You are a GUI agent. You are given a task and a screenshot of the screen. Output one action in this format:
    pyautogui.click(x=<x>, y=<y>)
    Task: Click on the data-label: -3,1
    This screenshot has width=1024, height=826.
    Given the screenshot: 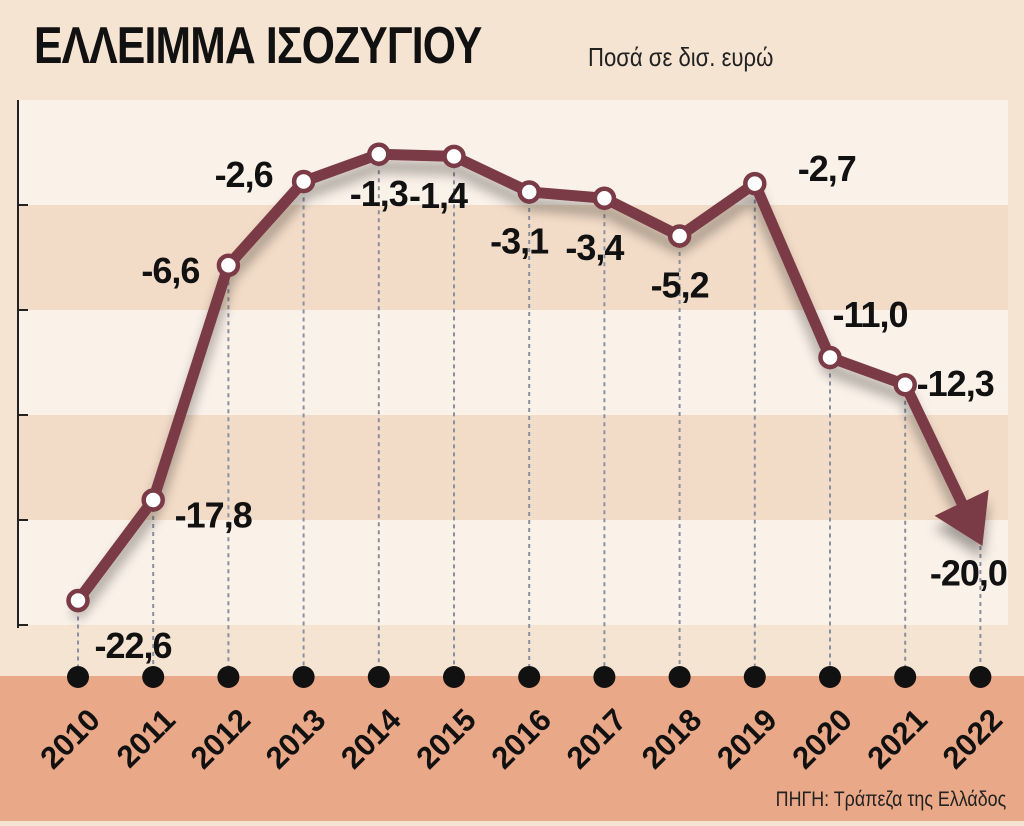 What is the action you would take?
    pyautogui.click(x=519, y=240)
    